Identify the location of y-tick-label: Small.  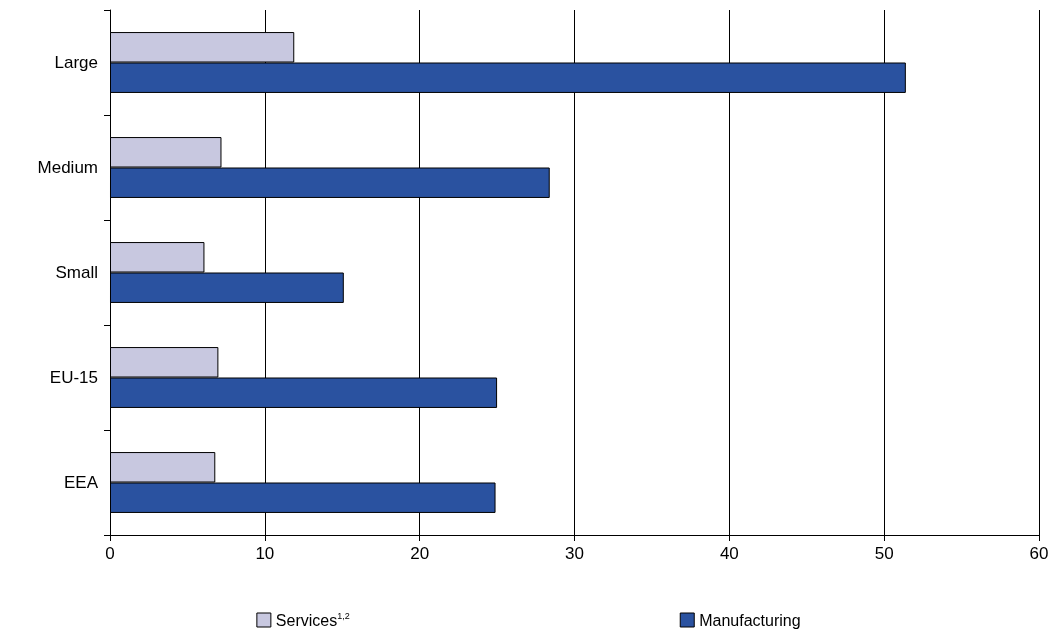
(76, 272).